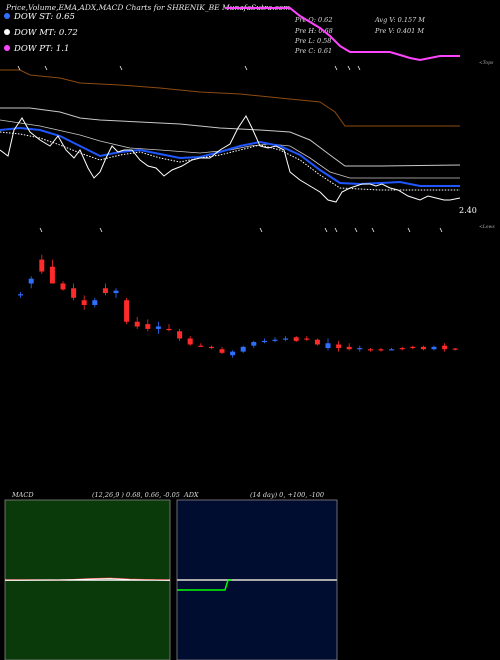 This screenshot has height=660, width=500. I want to click on ohlc-open: Pre O: 0.62, so click(314, 20).